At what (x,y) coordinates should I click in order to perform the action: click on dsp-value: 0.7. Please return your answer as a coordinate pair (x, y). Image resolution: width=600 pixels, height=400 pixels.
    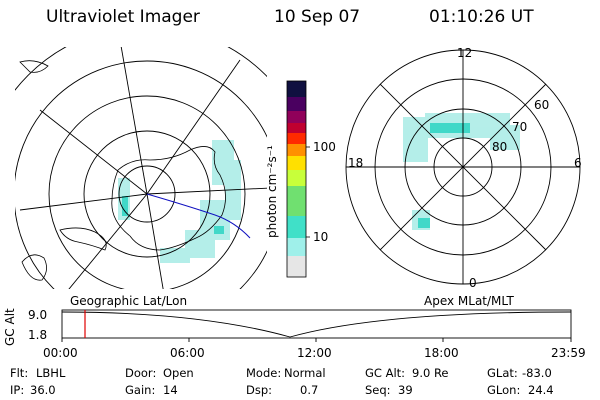
    Looking at the image, I should click on (309, 390).